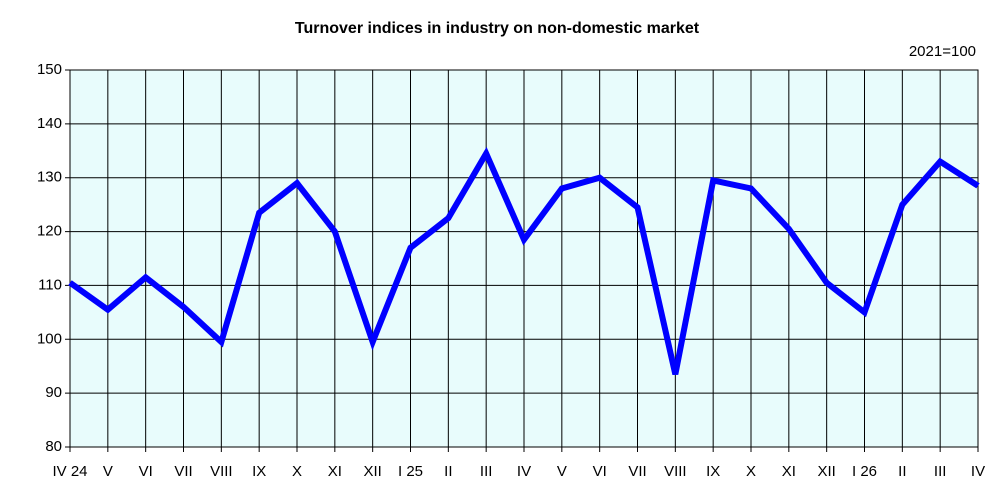  What do you see at coordinates (410, 471) in the screenshot?
I see `x-tick-label: I 25` at bounding box center [410, 471].